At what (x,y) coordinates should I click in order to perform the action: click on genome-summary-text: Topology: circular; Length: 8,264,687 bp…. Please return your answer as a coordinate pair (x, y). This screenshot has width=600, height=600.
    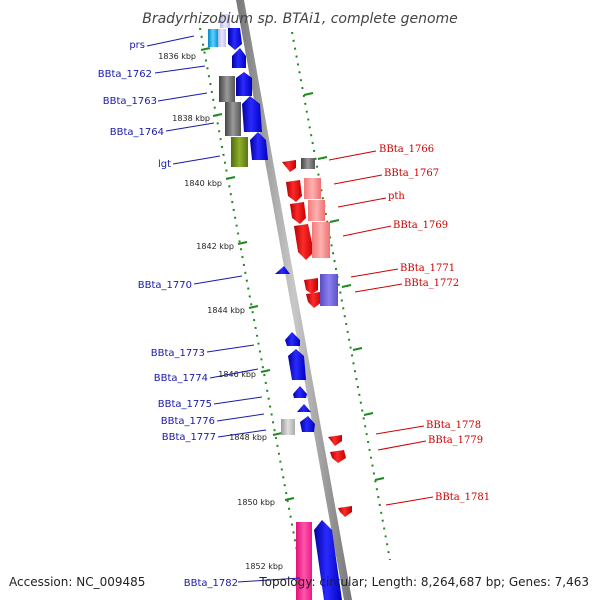
    Looking at the image, I should click on (423, 582).